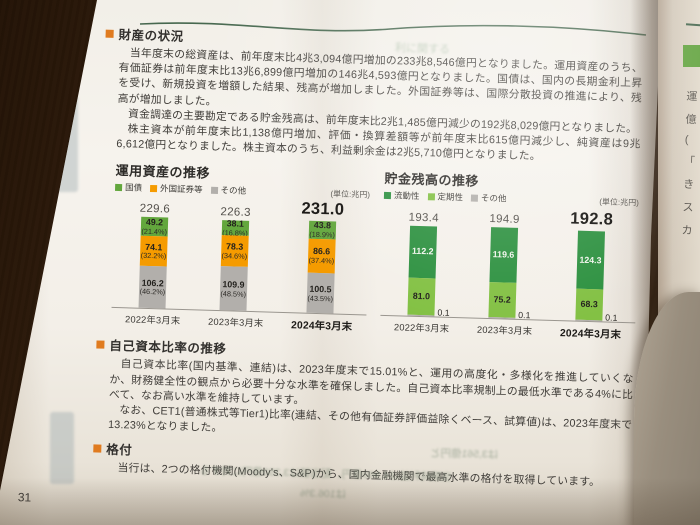 This screenshot has width=700, height=525. What do you see at coordinates (155, 209) in the screenshot?
I see `bar-total-label: 229.6` at bounding box center [155, 209].